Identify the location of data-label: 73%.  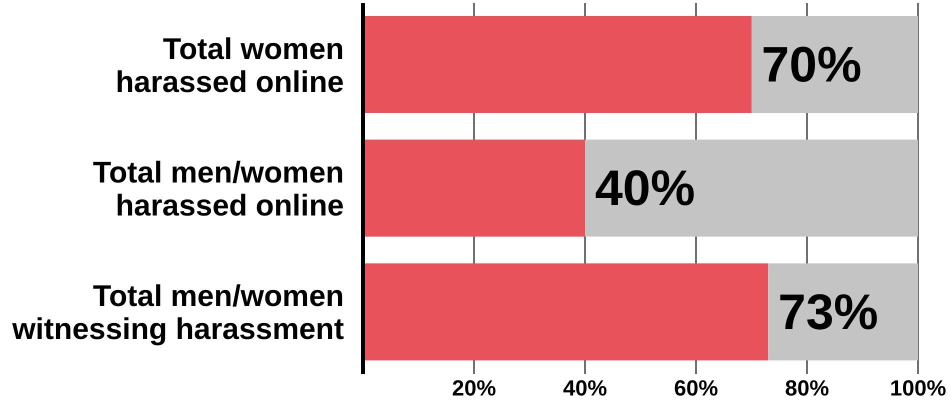
(828, 312).